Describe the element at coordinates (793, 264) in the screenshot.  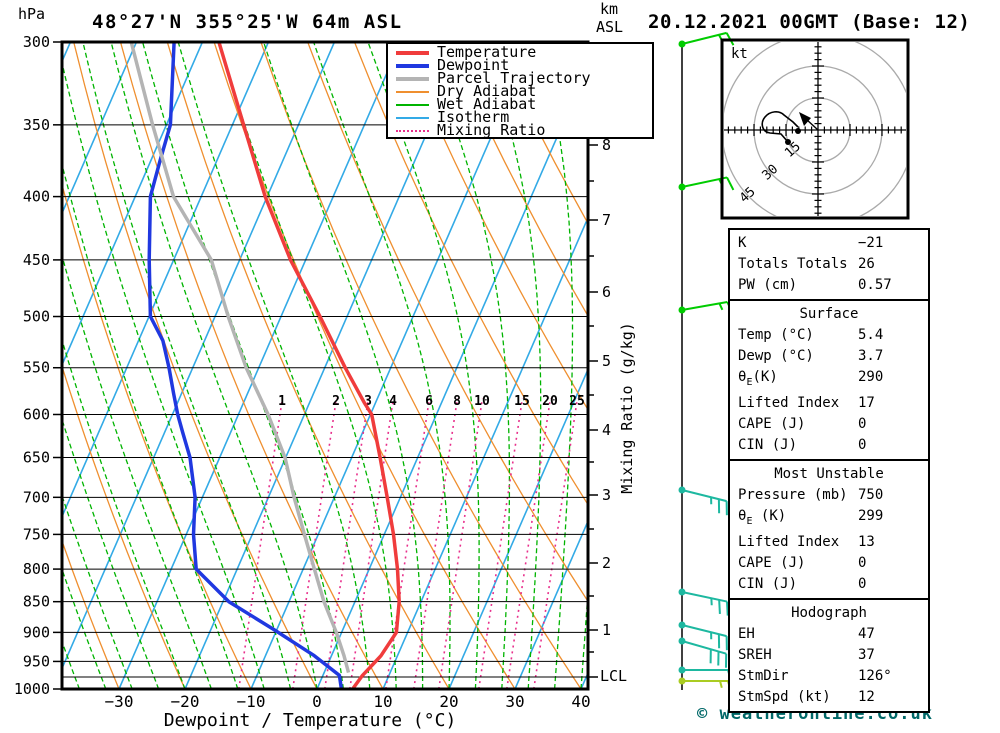
I see `stat-label: Totals Totals` at that location.